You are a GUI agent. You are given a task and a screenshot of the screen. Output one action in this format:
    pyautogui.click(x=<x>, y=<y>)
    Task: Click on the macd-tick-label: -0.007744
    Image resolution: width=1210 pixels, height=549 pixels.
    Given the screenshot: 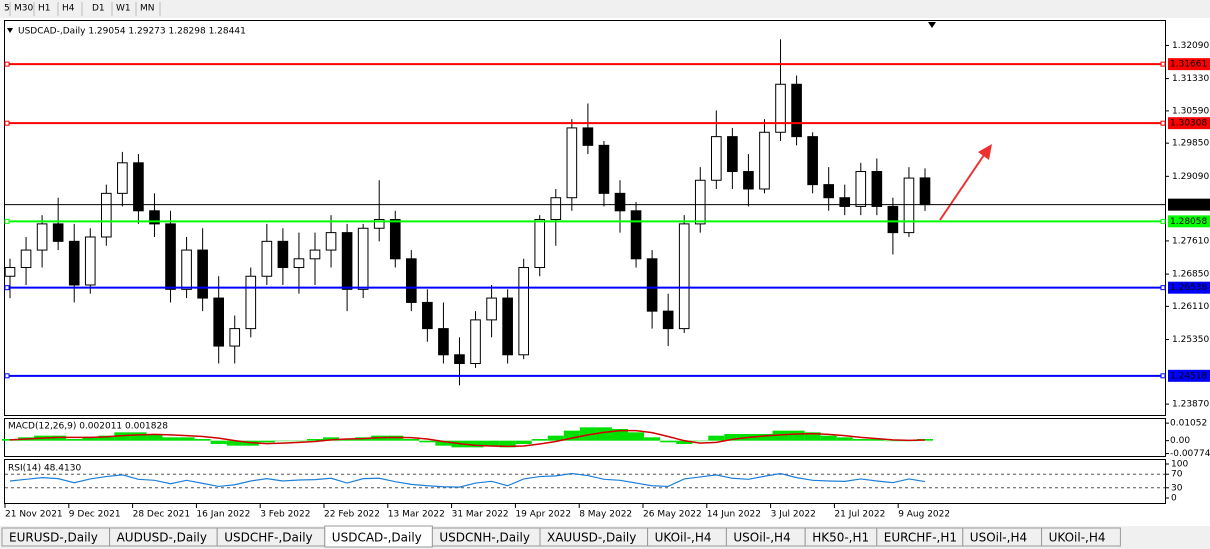 What is the action you would take?
    pyautogui.click(x=1190, y=454)
    